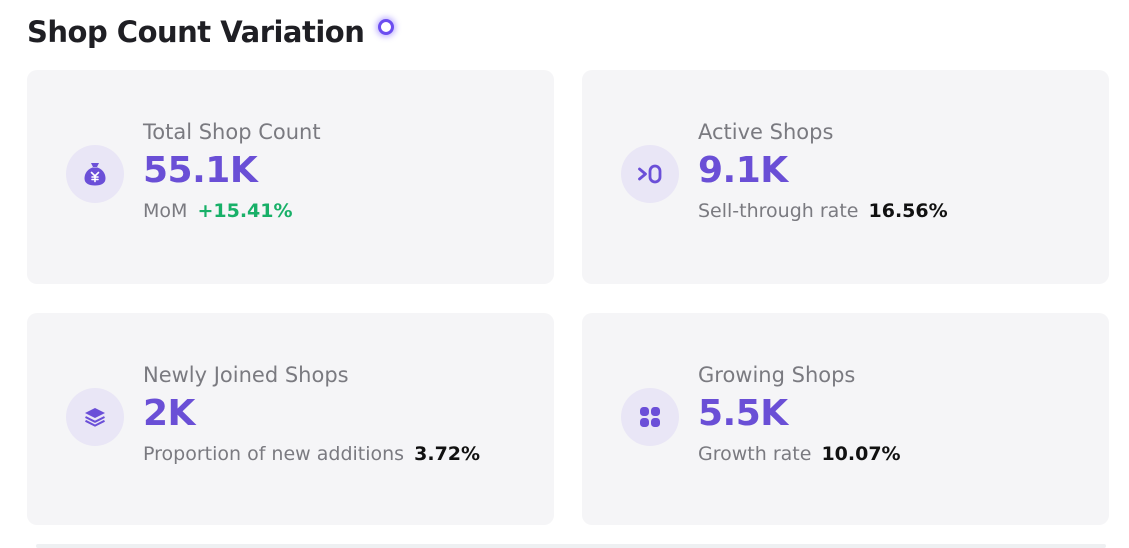 The height and width of the screenshot is (548, 1129). I want to click on card-value: 2K, so click(169, 413).